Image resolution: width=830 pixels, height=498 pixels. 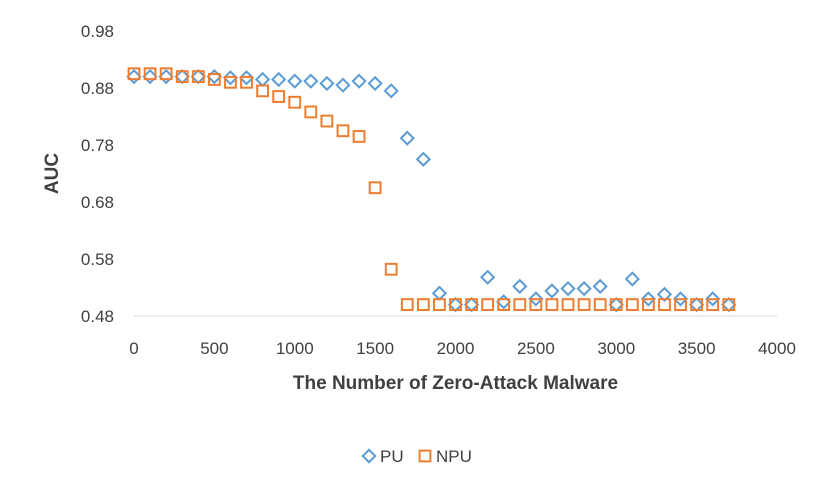 What do you see at coordinates (133, 348) in the screenshot?
I see `x-tick-label: 0` at bounding box center [133, 348].